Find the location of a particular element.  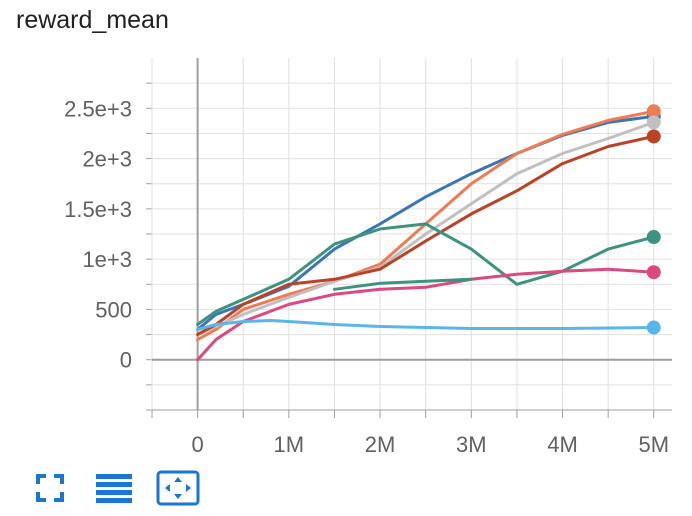

fullscreen-icon is located at coordinates (50, 488).